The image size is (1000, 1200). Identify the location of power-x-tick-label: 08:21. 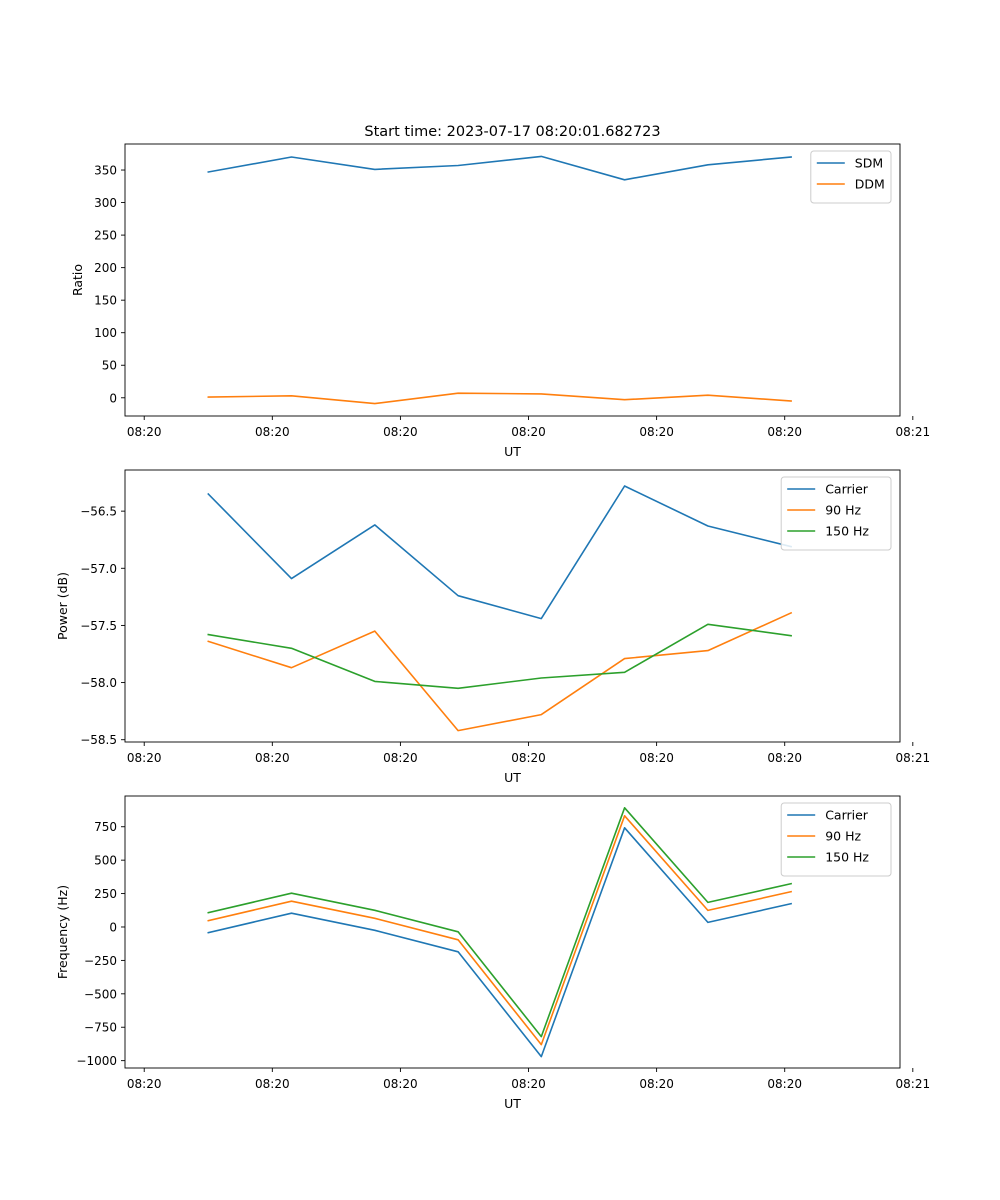
(913, 758).